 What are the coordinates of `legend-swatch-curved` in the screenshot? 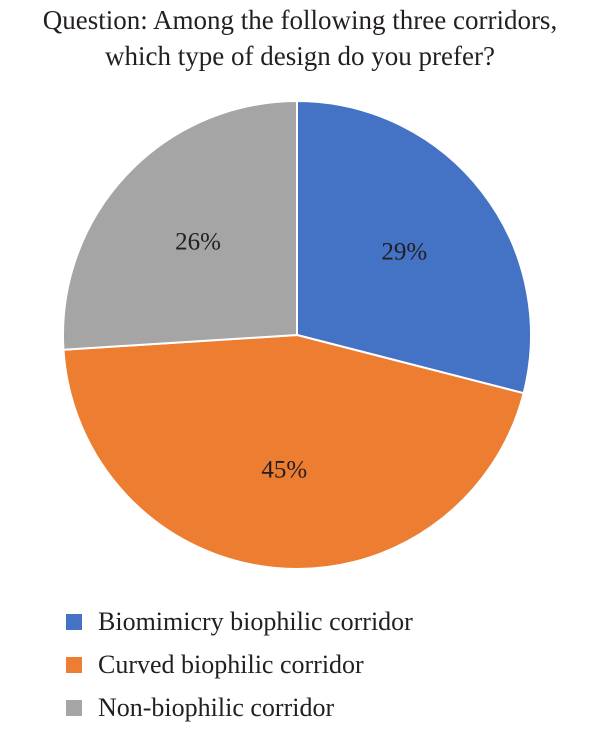 It's located at (74, 664).